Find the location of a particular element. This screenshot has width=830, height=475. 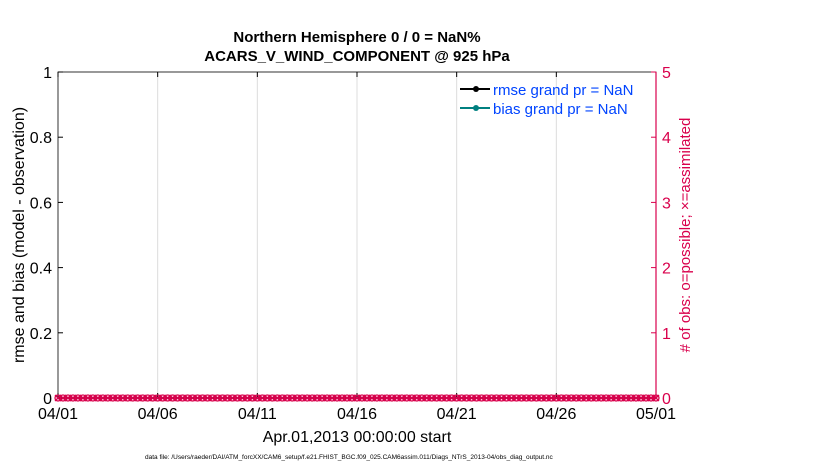

obs-assimilated-marker is located at coordinates (656, 398).